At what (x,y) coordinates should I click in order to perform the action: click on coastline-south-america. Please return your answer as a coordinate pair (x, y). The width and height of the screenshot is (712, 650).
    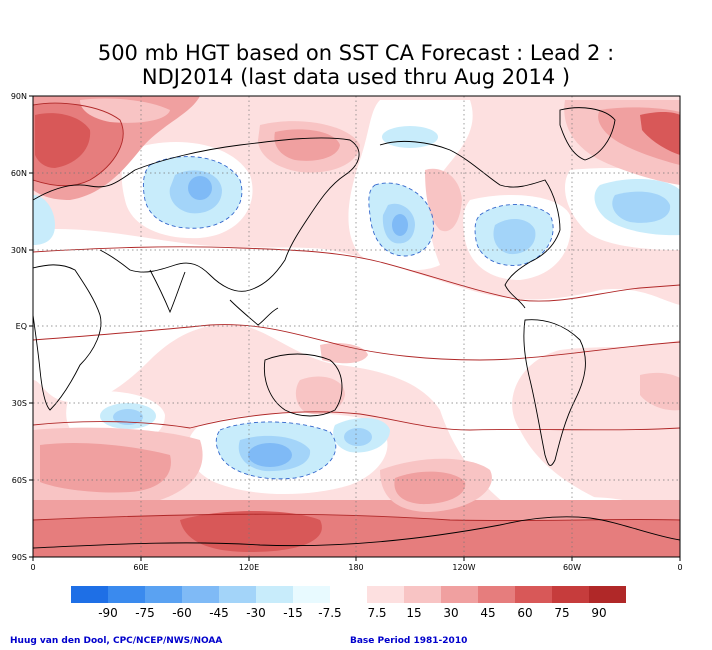
    Looking at the image, I should click on (554, 392).